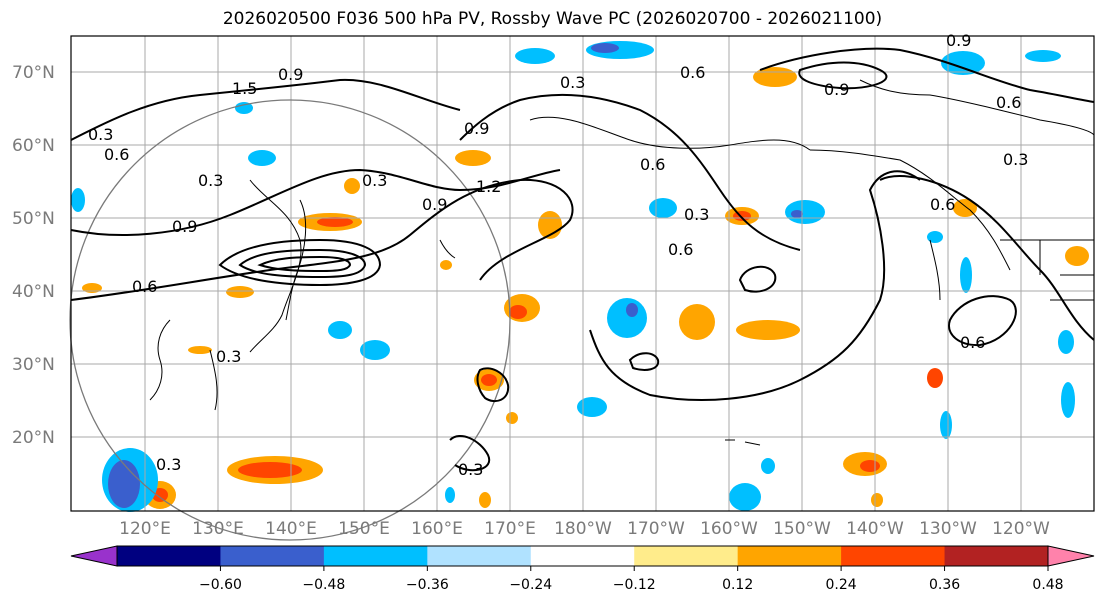 The width and height of the screenshot is (1105, 604). What do you see at coordinates (530, 585) in the screenshot?
I see `colorbar-tick-label: −0.24` at bounding box center [530, 585].